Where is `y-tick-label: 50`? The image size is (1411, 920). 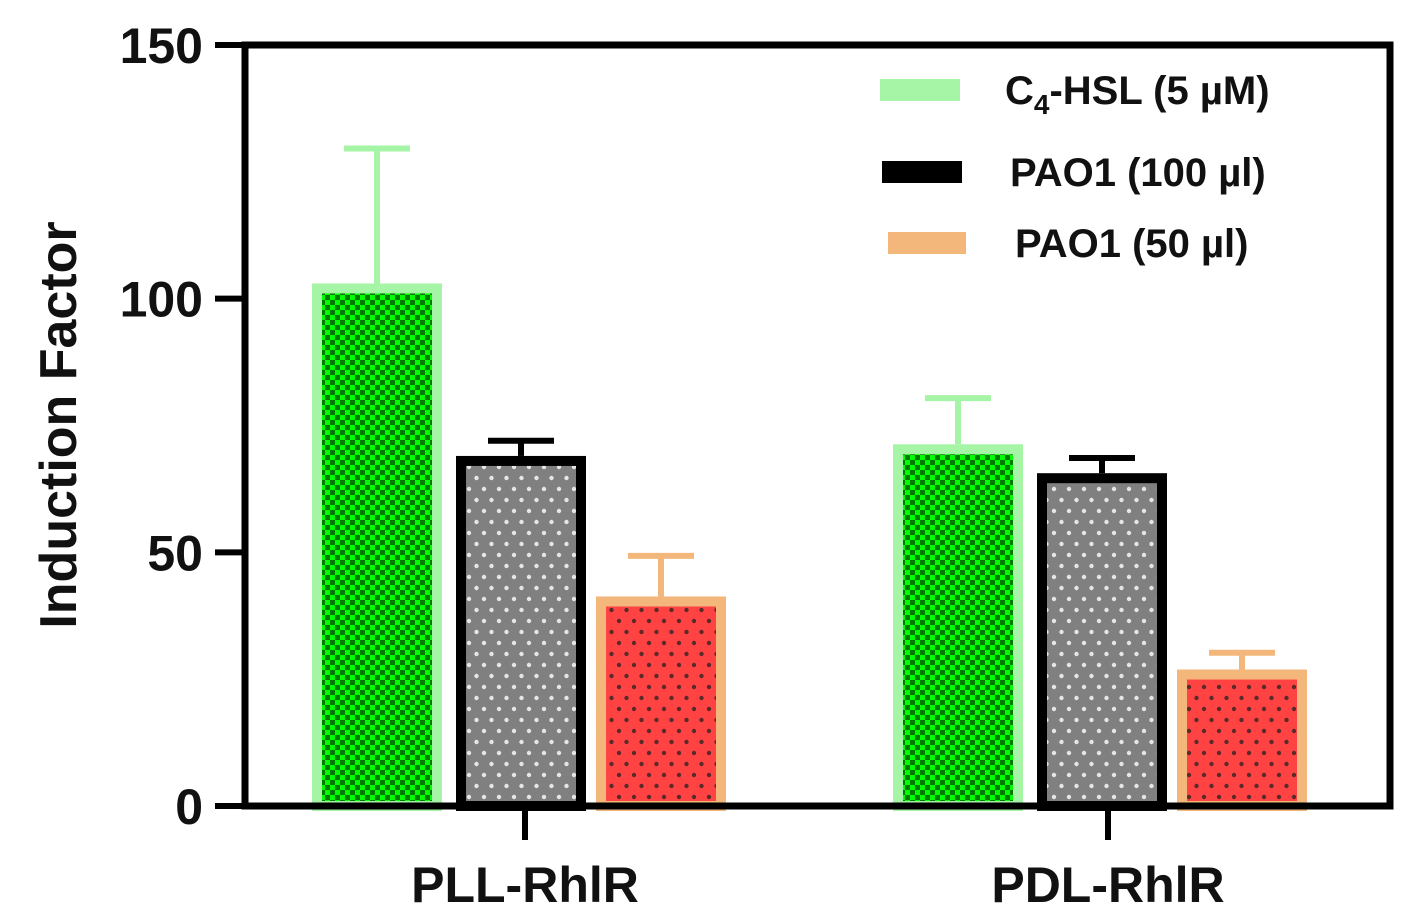 y-tick-label: 50 is located at coordinates (175, 553).